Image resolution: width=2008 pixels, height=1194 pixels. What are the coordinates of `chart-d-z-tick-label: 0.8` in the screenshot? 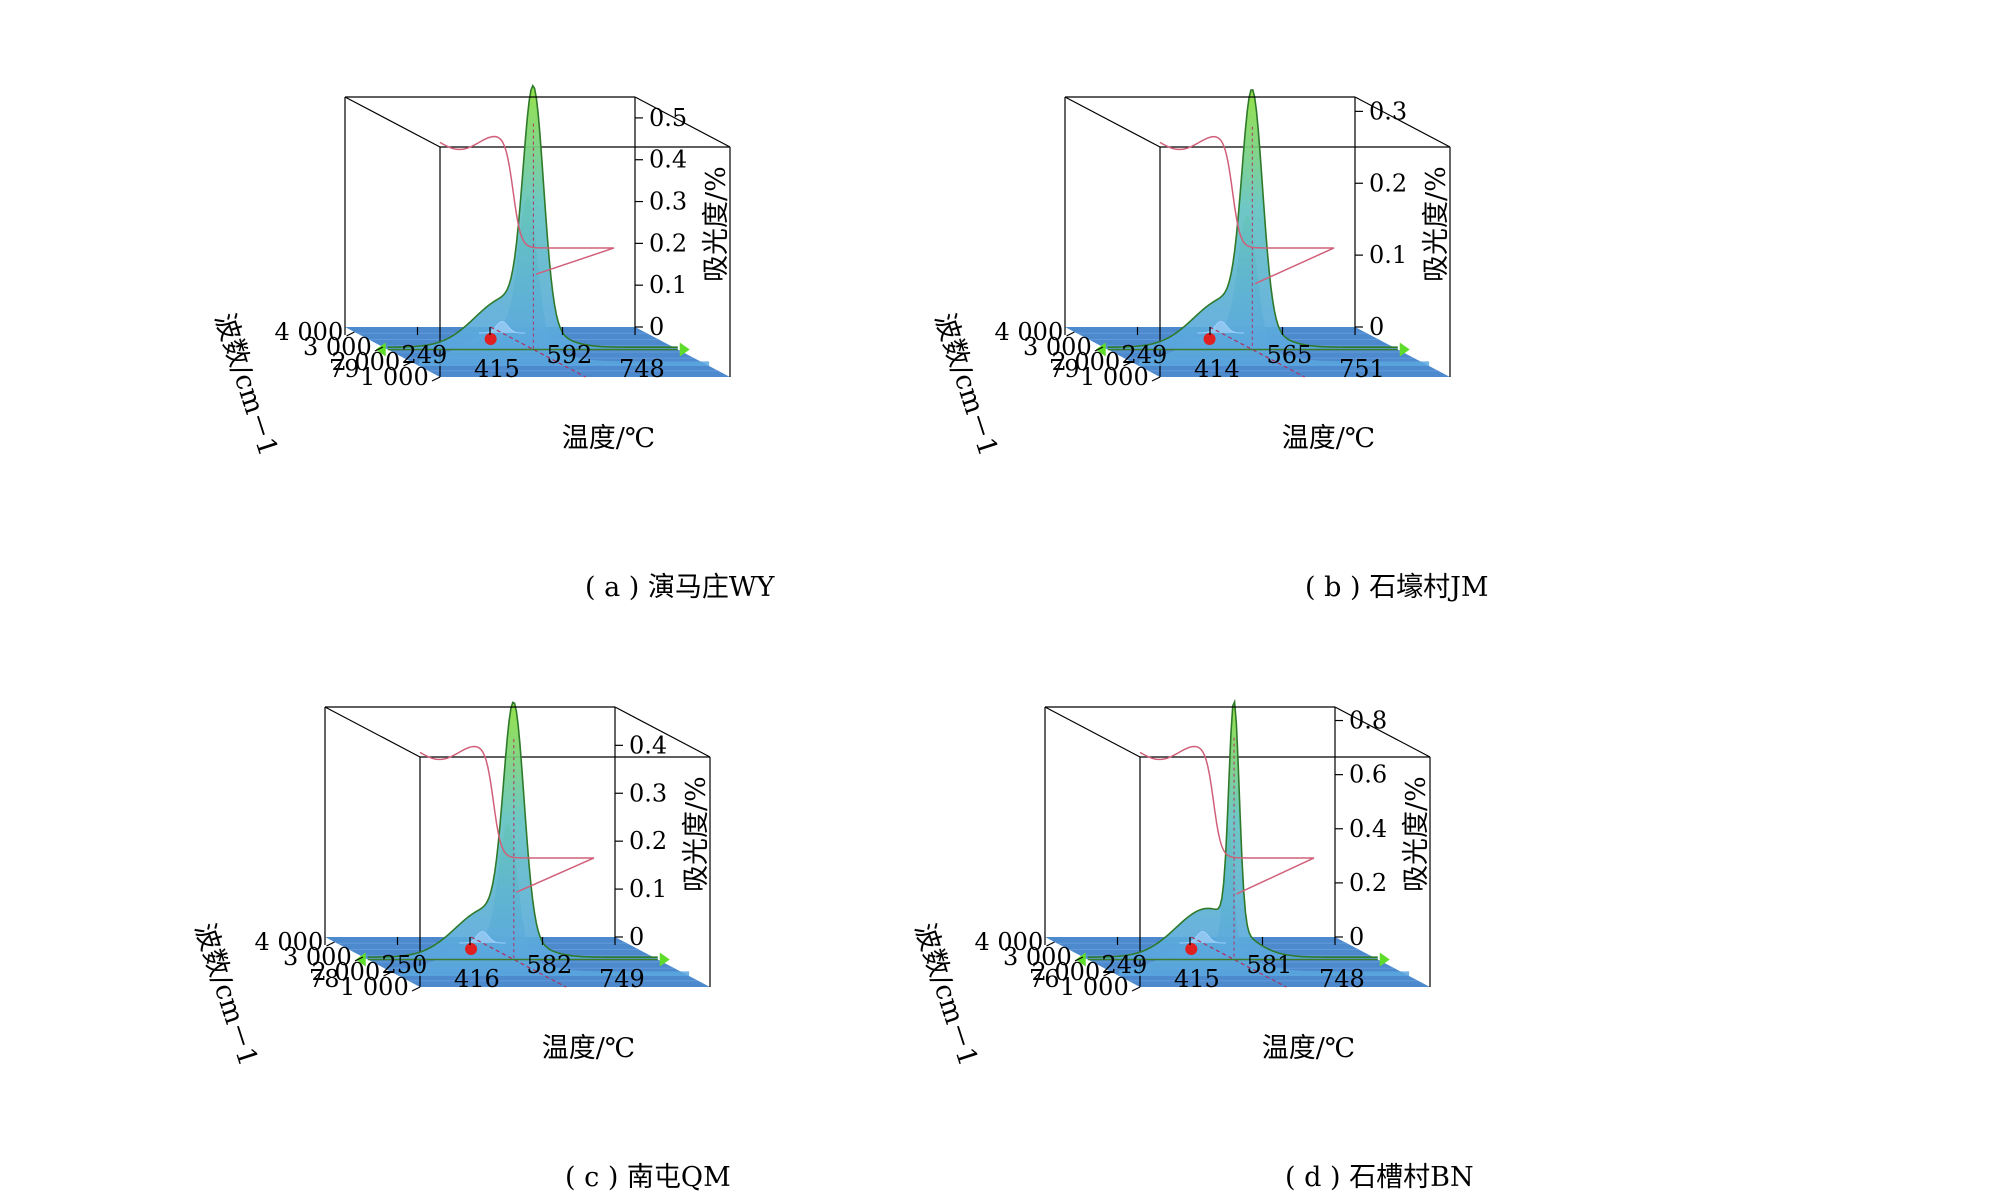 It's located at (1368, 721).